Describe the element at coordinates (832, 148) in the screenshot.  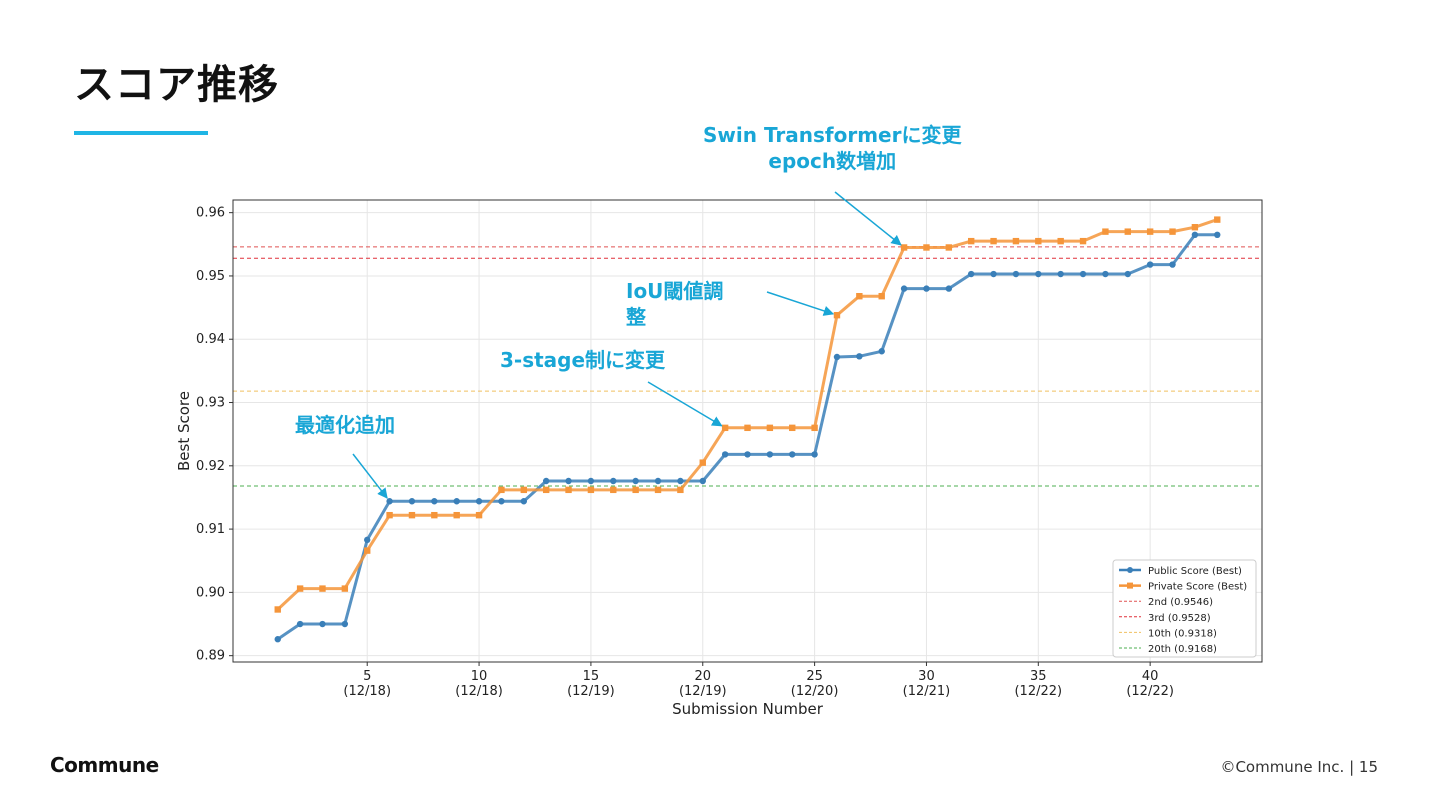
I see `annotation-swin: Swin Transformerに変更 epoch数増加` at that location.